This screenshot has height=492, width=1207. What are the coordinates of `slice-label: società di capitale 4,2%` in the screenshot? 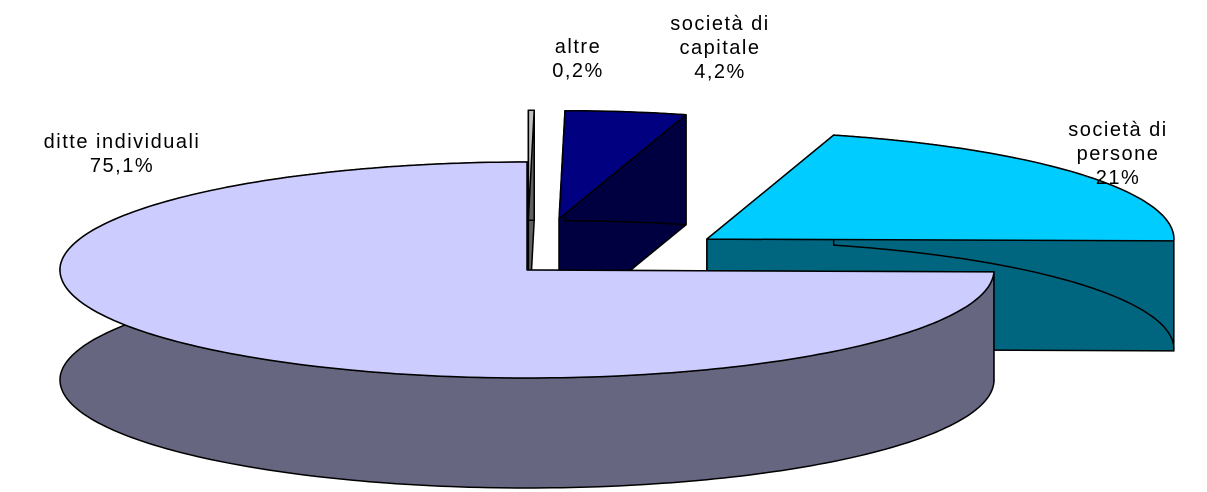 It's located at (720, 48).